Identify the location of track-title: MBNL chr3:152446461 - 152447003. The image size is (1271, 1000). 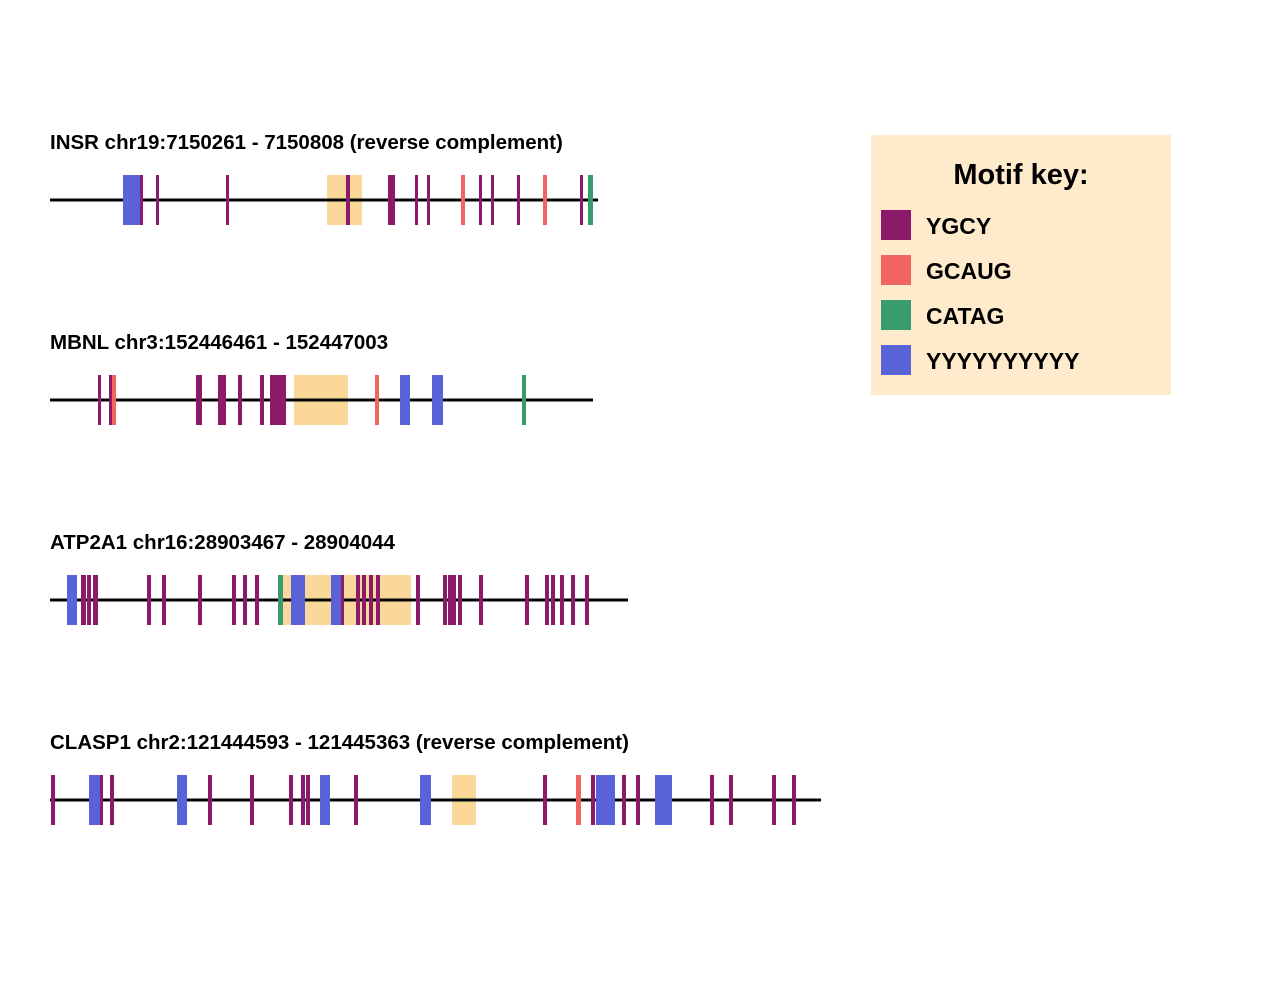
(219, 342).